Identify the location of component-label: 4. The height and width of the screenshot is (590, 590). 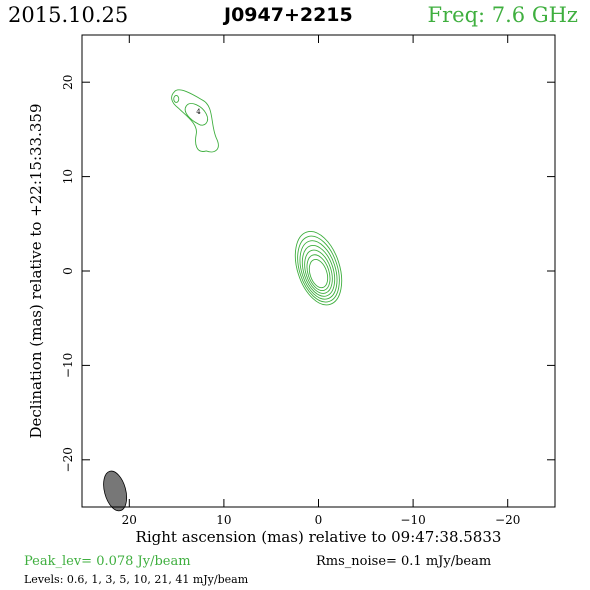
(198, 112).